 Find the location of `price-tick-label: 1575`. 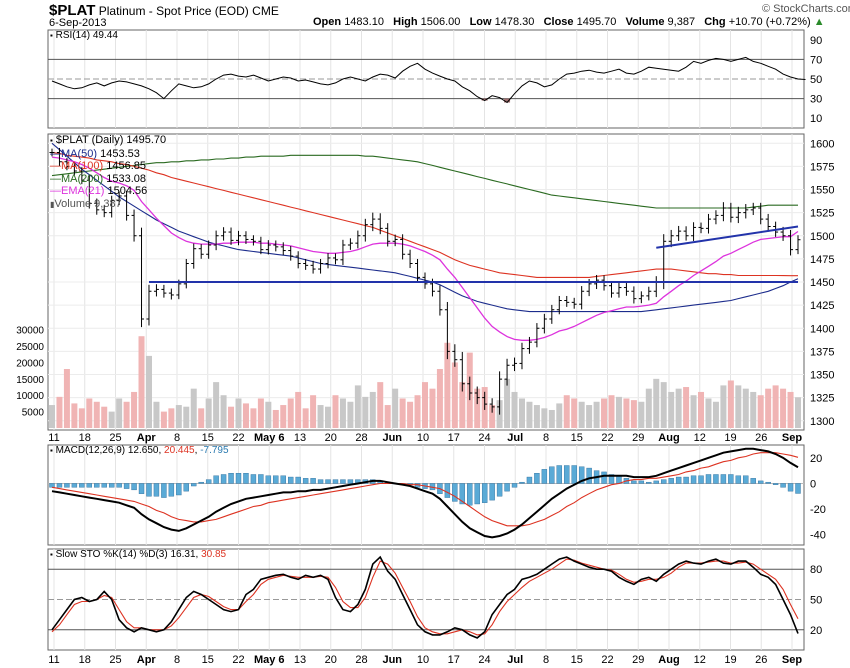

price-tick-label: 1575 is located at coordinates (822, 167).